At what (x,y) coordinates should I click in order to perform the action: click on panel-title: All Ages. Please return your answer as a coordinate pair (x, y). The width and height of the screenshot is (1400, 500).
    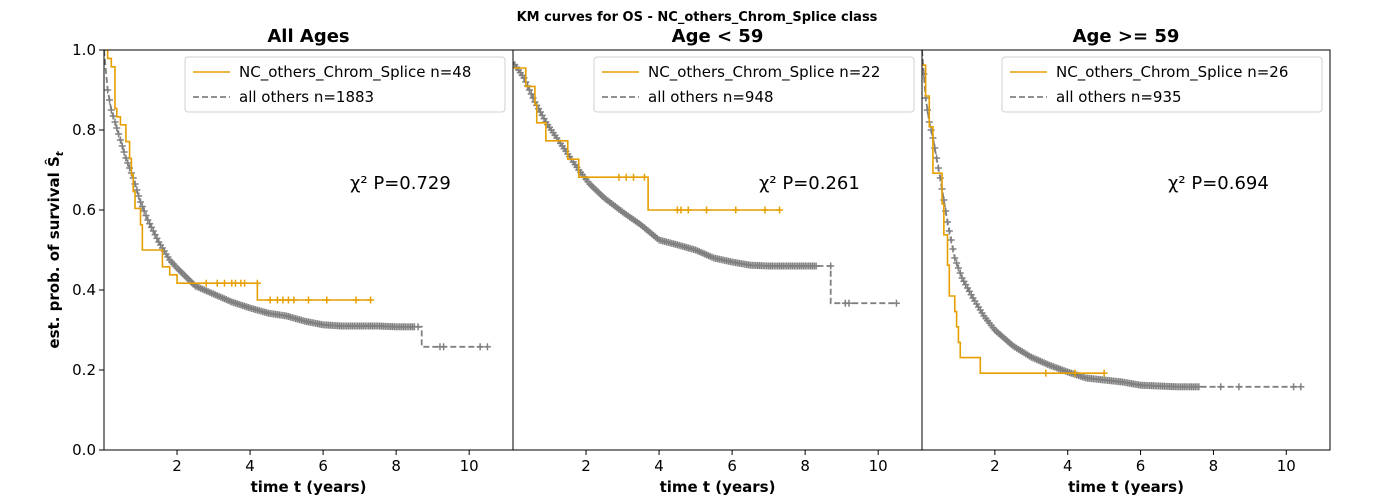
    Looking at the image, I should click on (308, 36).